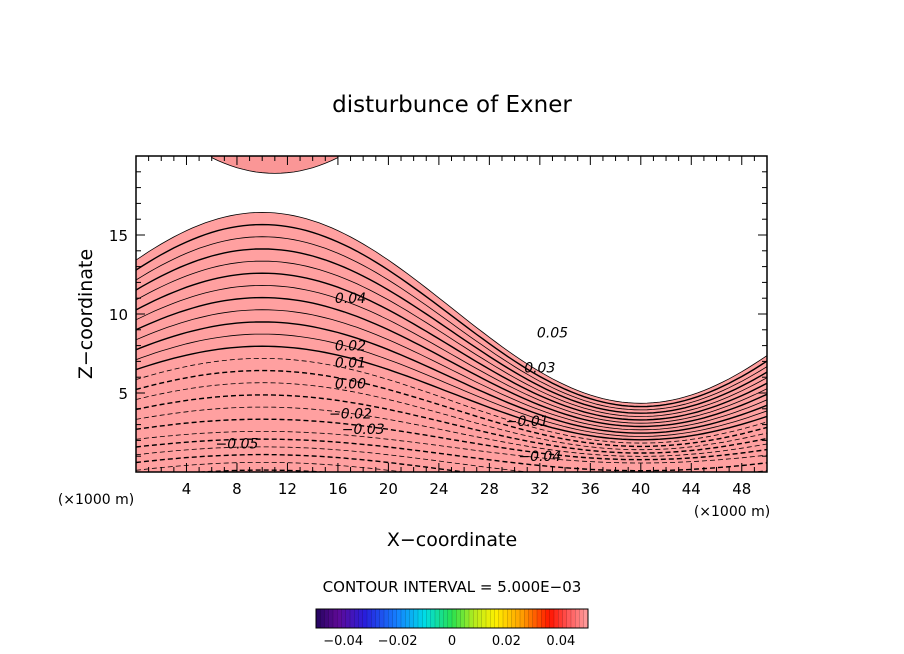 Image resolution: width=904 pixels, height=654 pixels. Describe the element at coordinates (287, 489) in the screenshot. I see `x-tick-label: 12` at that location.